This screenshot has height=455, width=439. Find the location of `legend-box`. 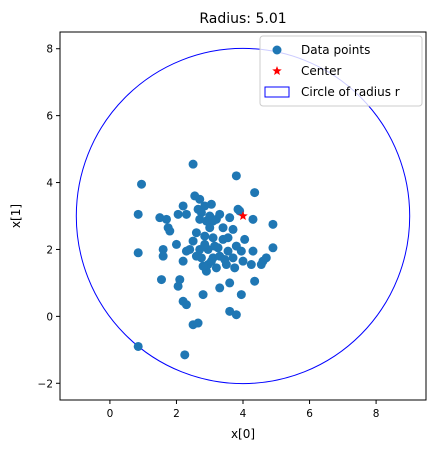

legend-box is located at coordinates (341, 71).